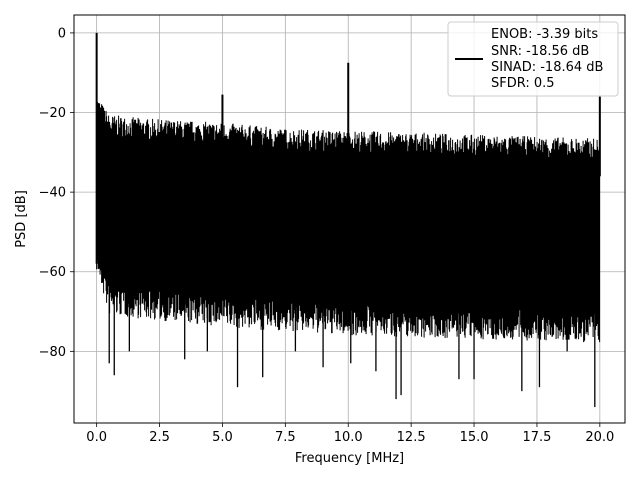 The height and width of the screenshot is (480, 640). I want to click on x-axis-ticks: 0.0 2.5 5.0 7.5 10.0 12.5 15.0 17.5 20.0, so click(350, 434).